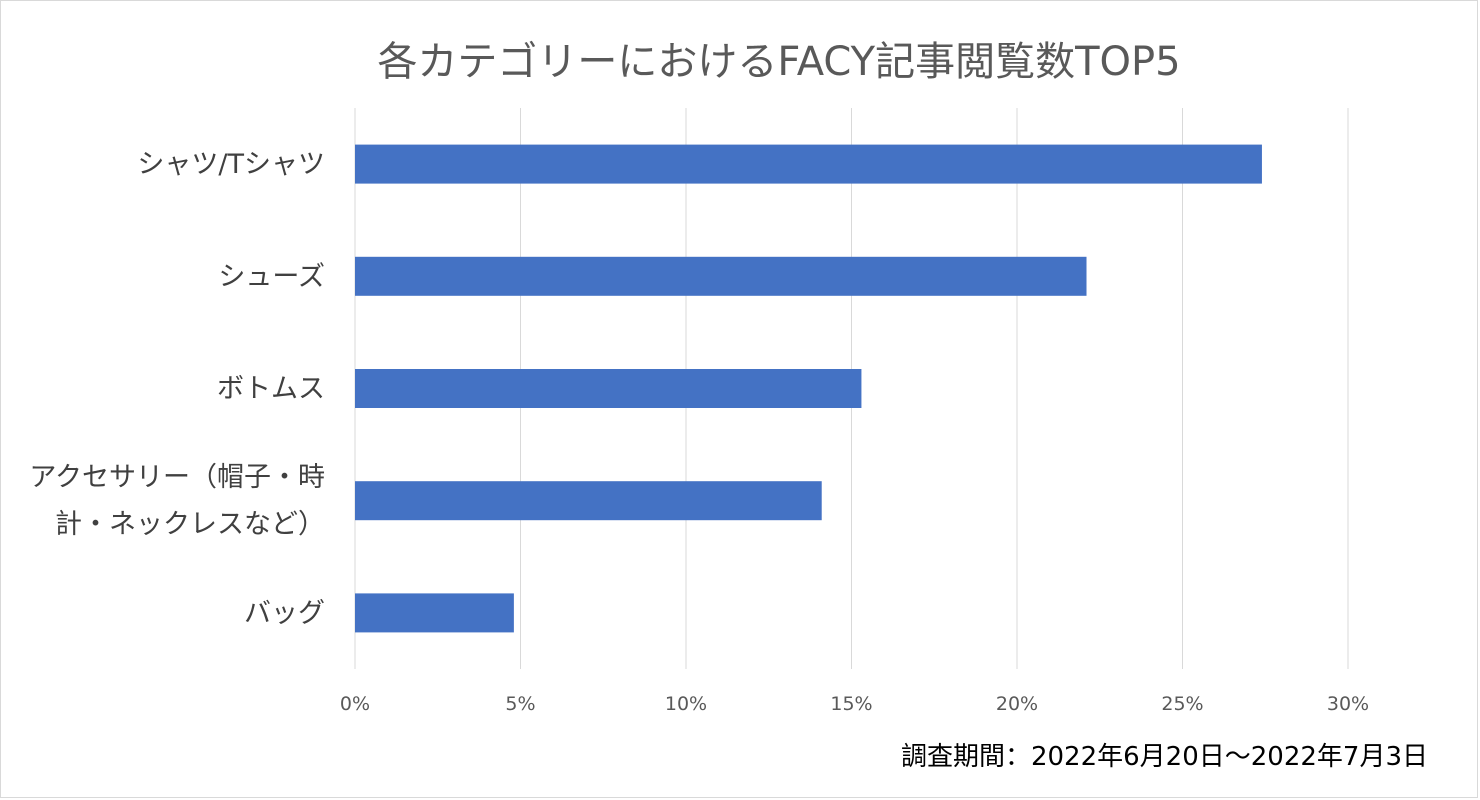 Image resolution: width=1480 pixels, height=800 pixels. Describe the element at coordinates (1017, 704) in the screenshot. I see `x-tick-label: 20%` at that location.